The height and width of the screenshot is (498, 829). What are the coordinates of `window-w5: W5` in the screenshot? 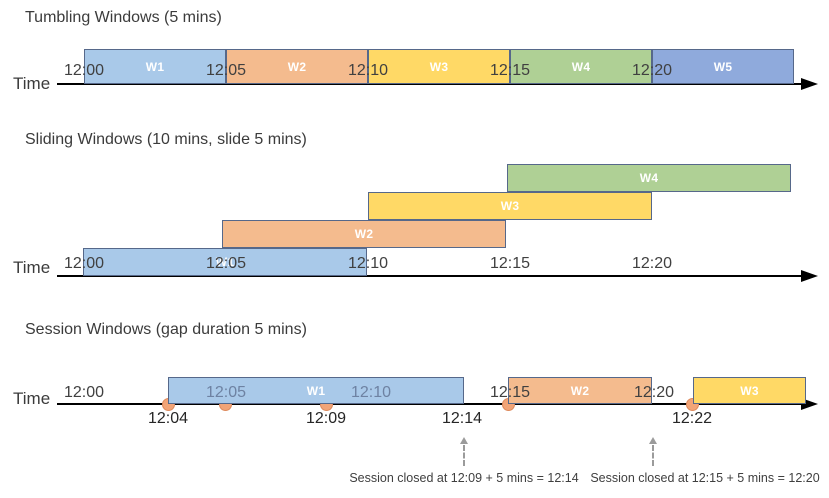 It's located at (723, 66).